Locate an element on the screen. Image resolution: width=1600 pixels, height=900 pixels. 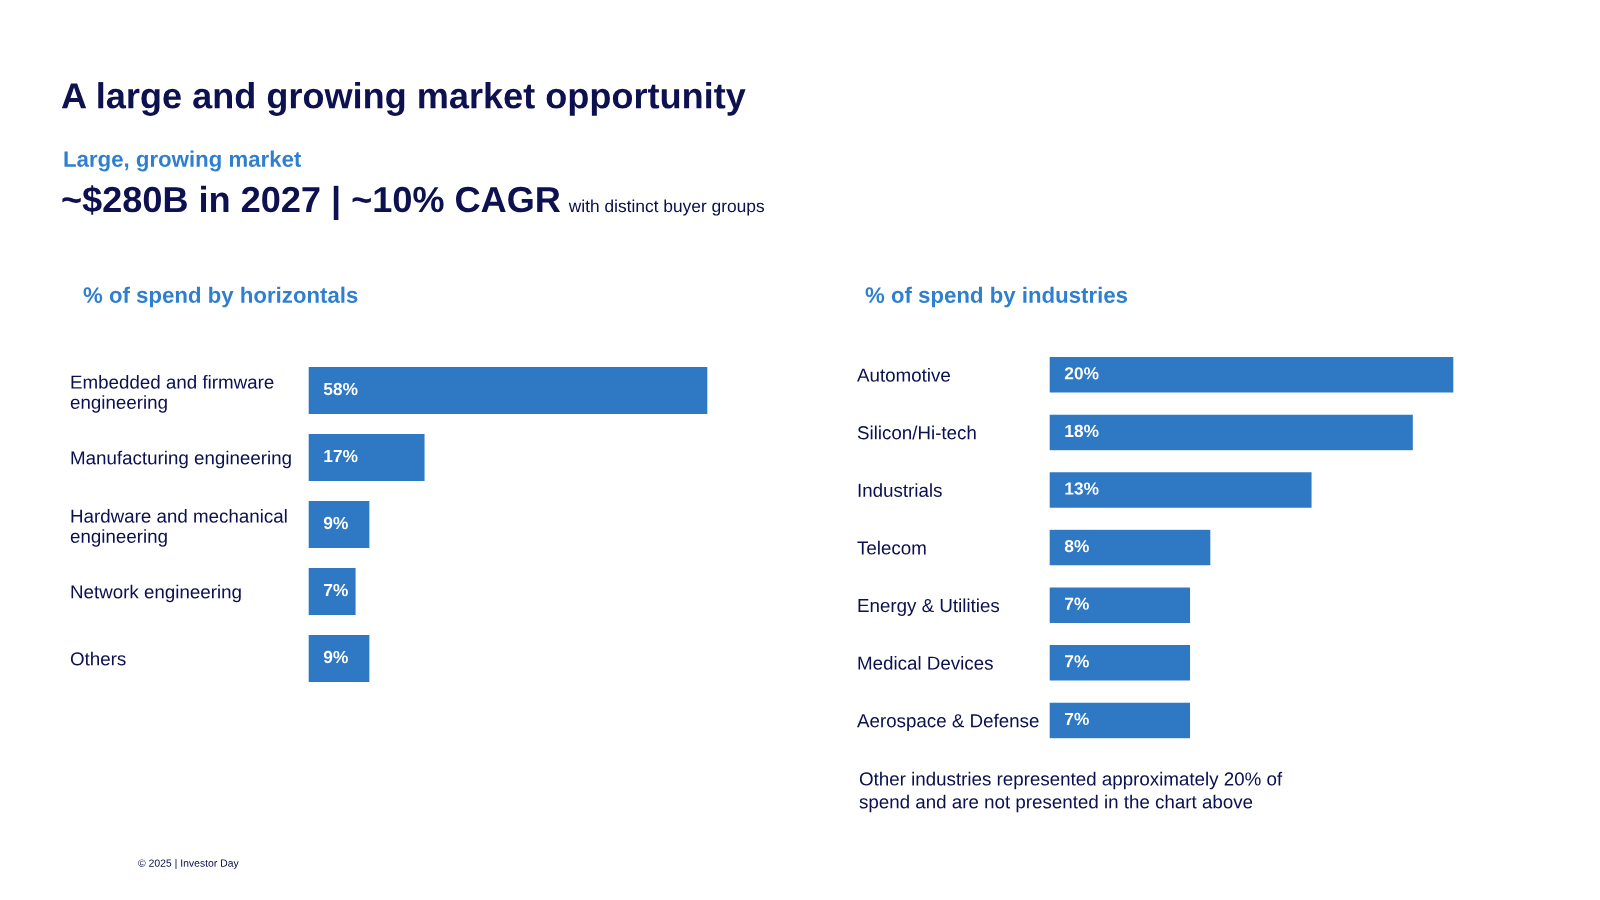
y-tick-label: Manufacturing engineering is located at coordinates (181, 459).